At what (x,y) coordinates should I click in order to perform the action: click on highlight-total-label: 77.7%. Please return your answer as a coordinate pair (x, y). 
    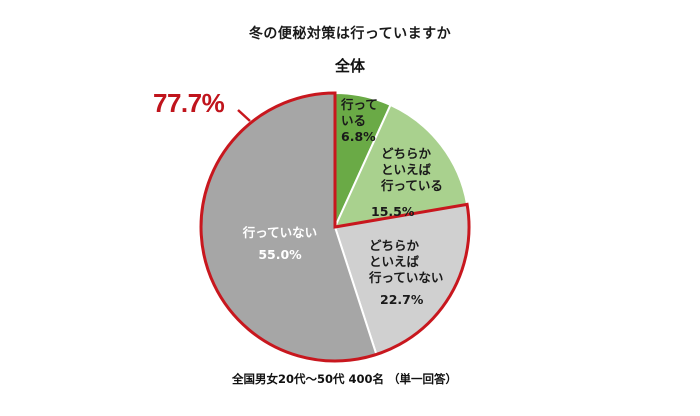
    Looking at the image, I should click on (189, 103).